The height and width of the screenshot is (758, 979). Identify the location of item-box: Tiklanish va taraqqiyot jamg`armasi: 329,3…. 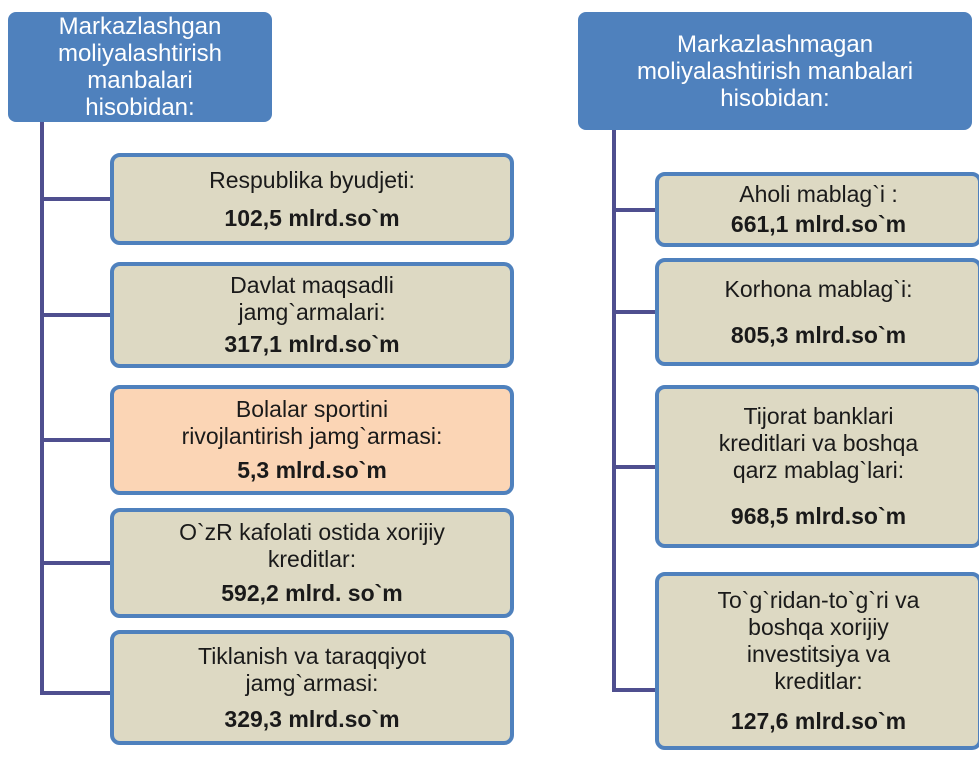
(312, 687).